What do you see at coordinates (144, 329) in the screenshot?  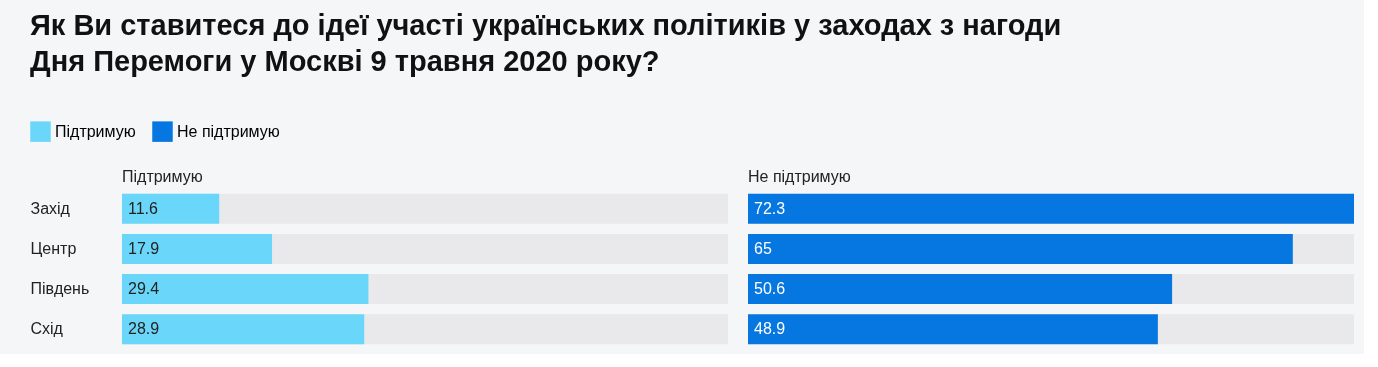 I see `data-label: 28.9` at bounding box center [144, 329].